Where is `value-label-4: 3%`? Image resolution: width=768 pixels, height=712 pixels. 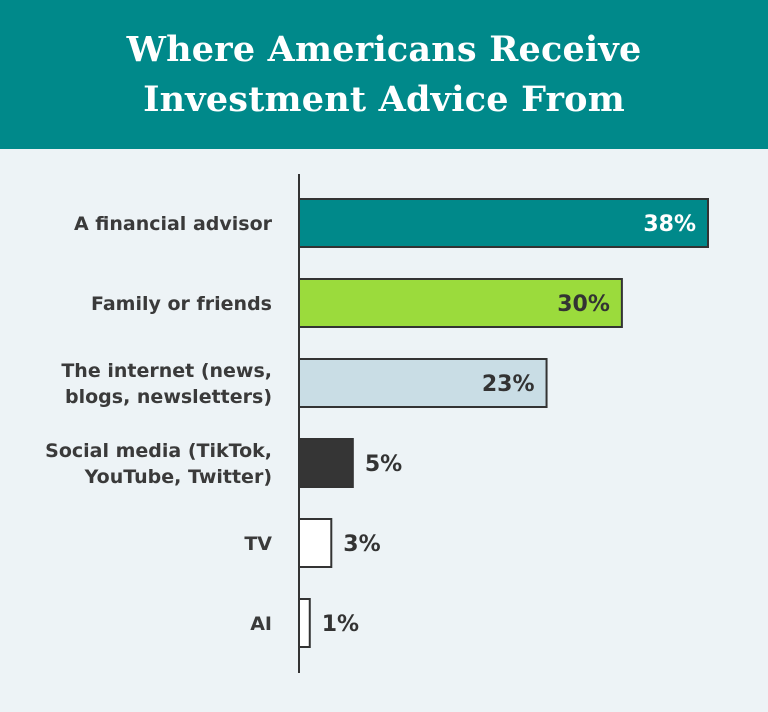
value-label-4: 3% is located at coordinates (361, 544).